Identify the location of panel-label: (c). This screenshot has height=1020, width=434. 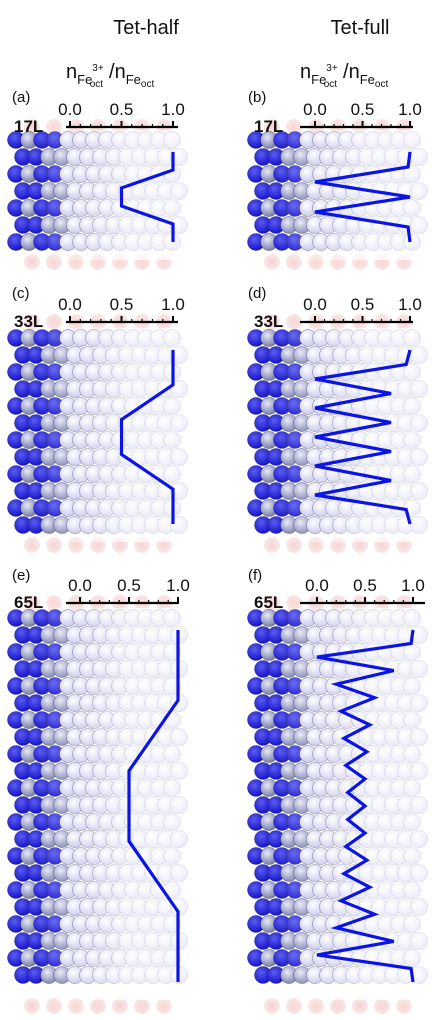
(21, 293).